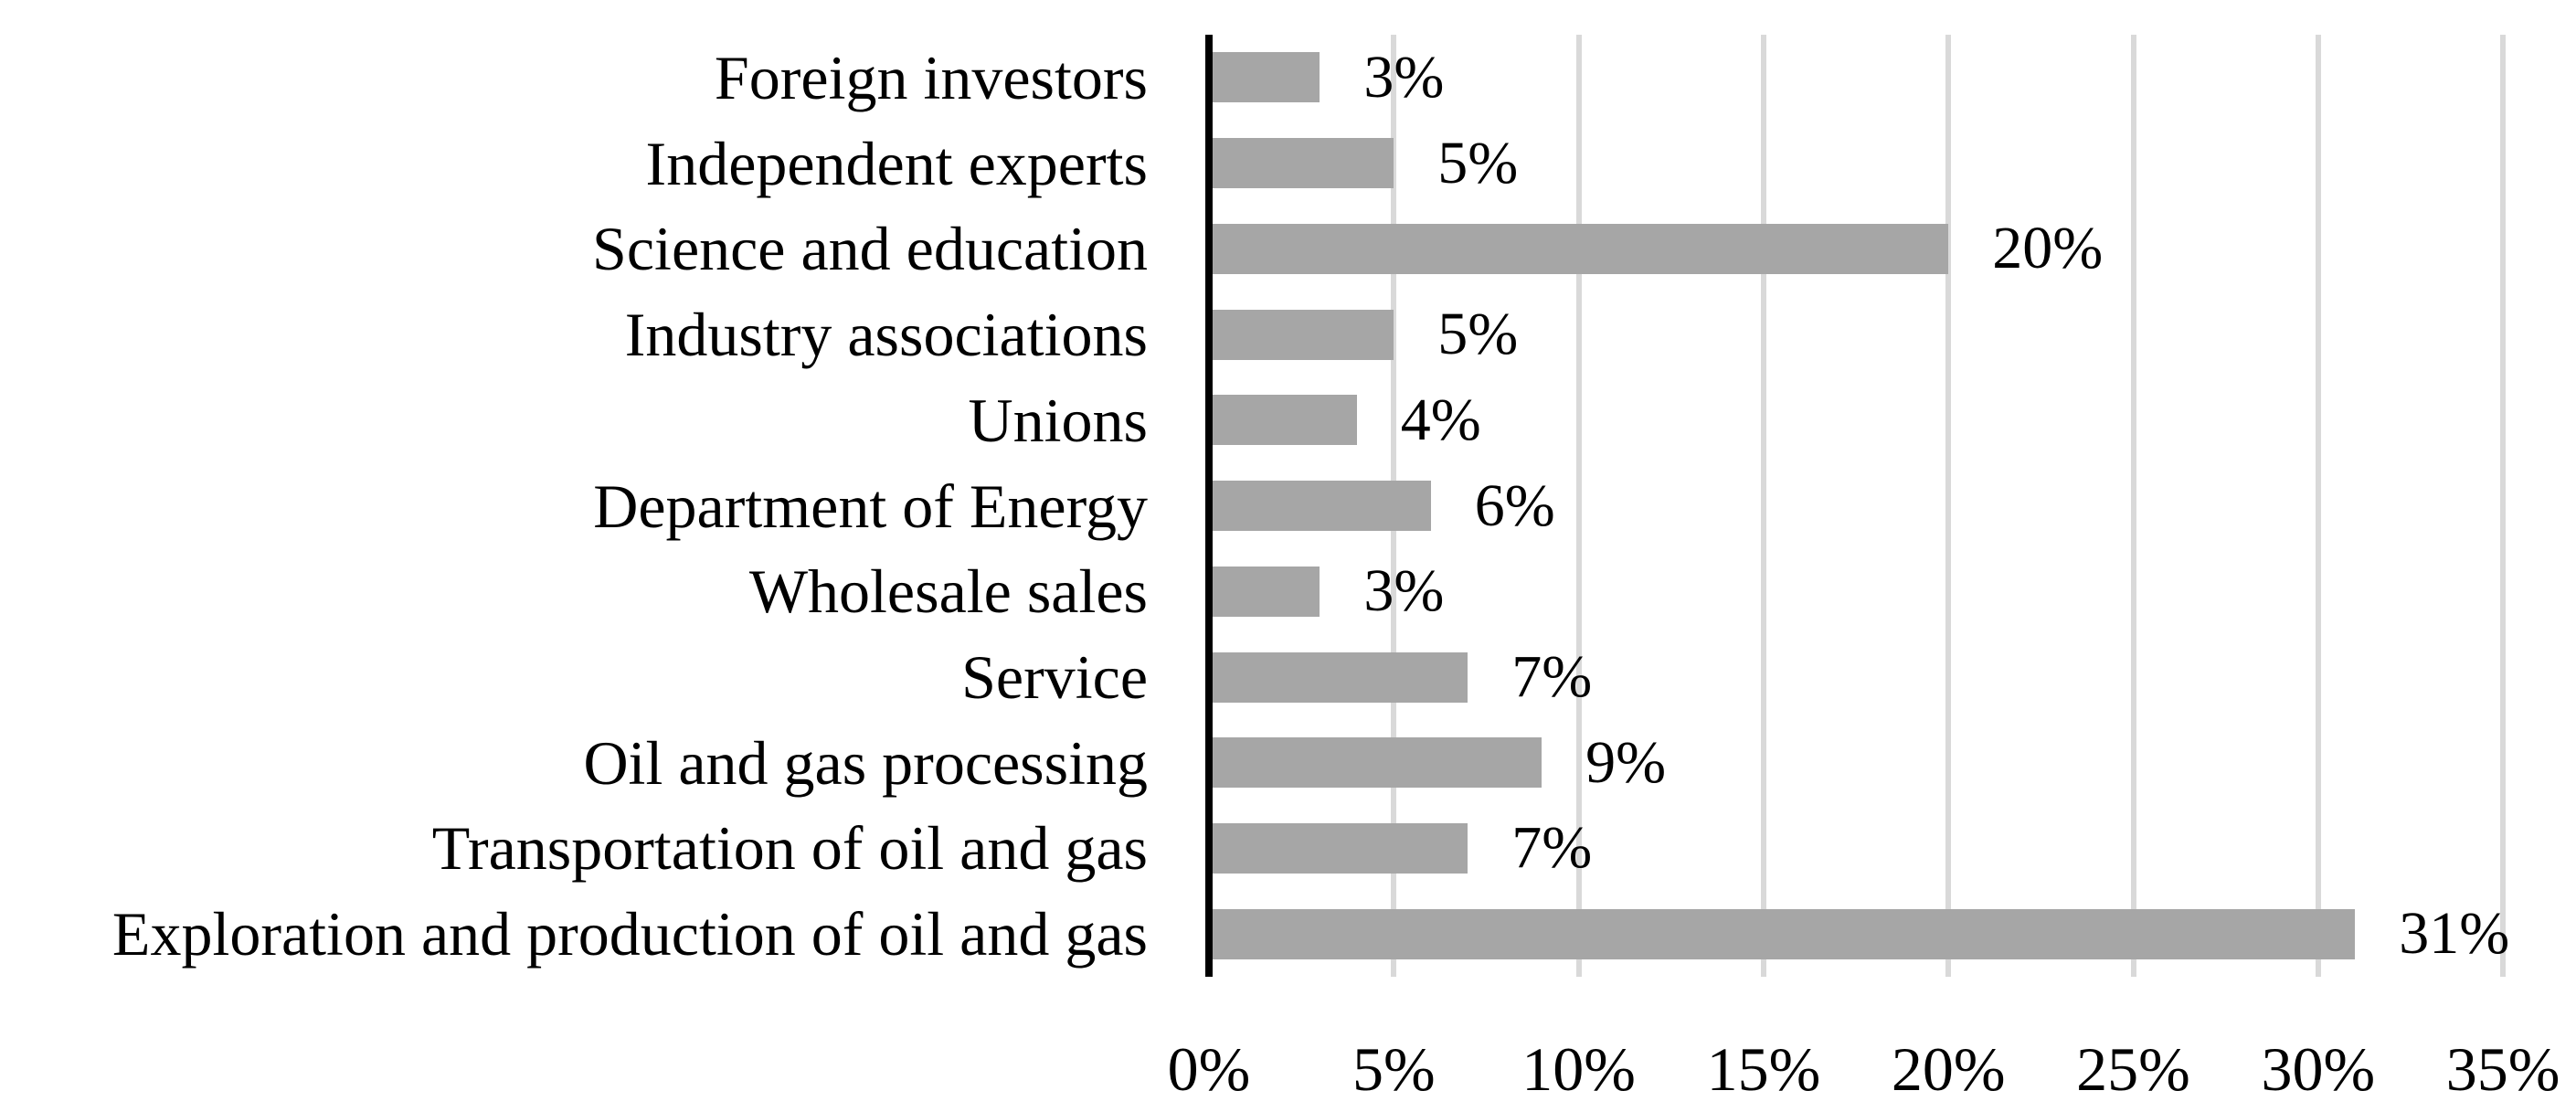  I want to click on x-axis-tick-label: 20%, so click(1948, 1069).